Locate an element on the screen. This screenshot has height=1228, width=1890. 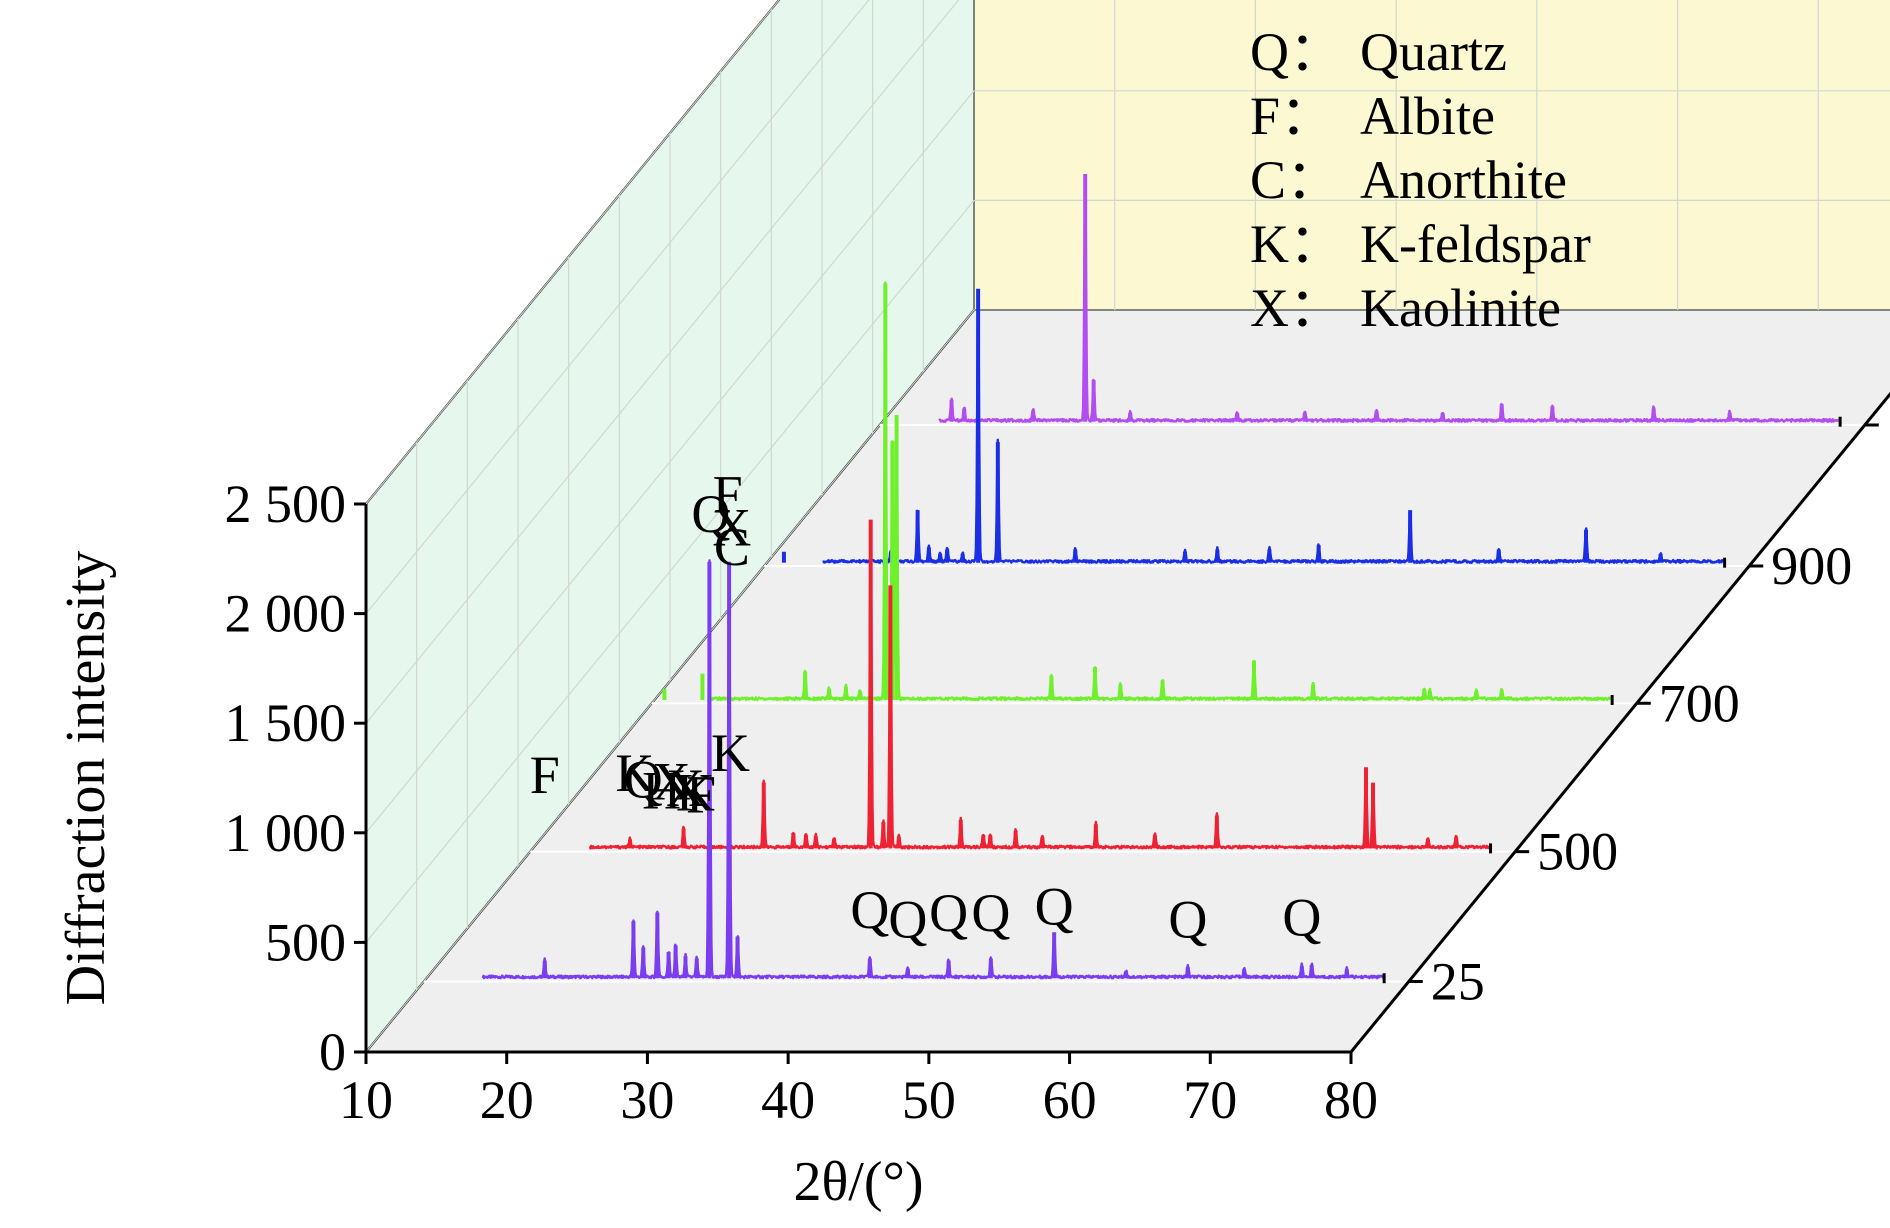
legend-item: K： K-feldspar is located at coordinates (1420, 244).